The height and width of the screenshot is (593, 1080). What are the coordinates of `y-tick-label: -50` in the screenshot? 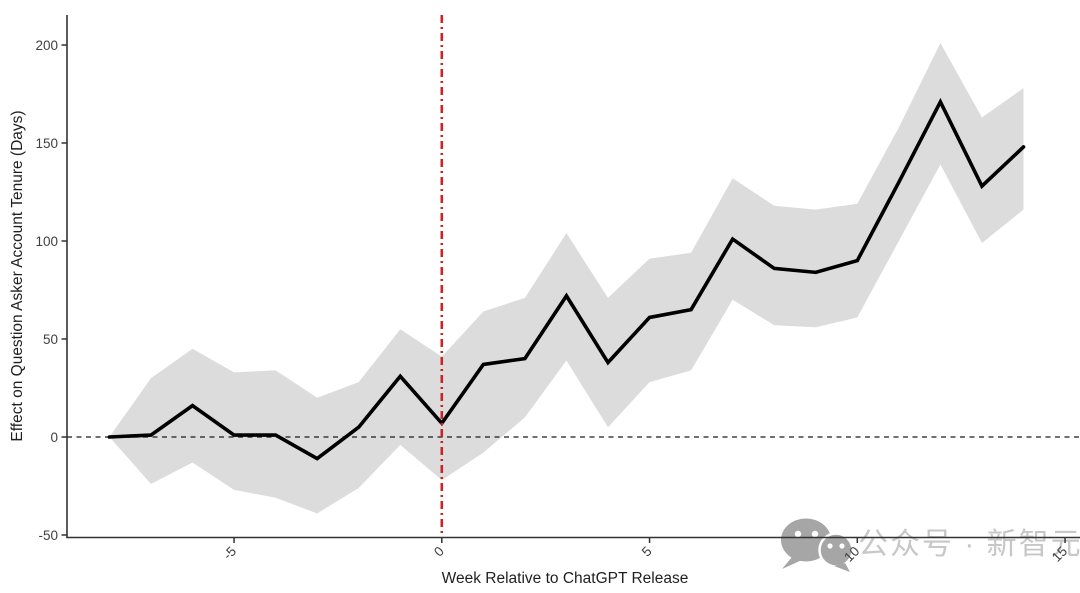 It's located at (48, 535).